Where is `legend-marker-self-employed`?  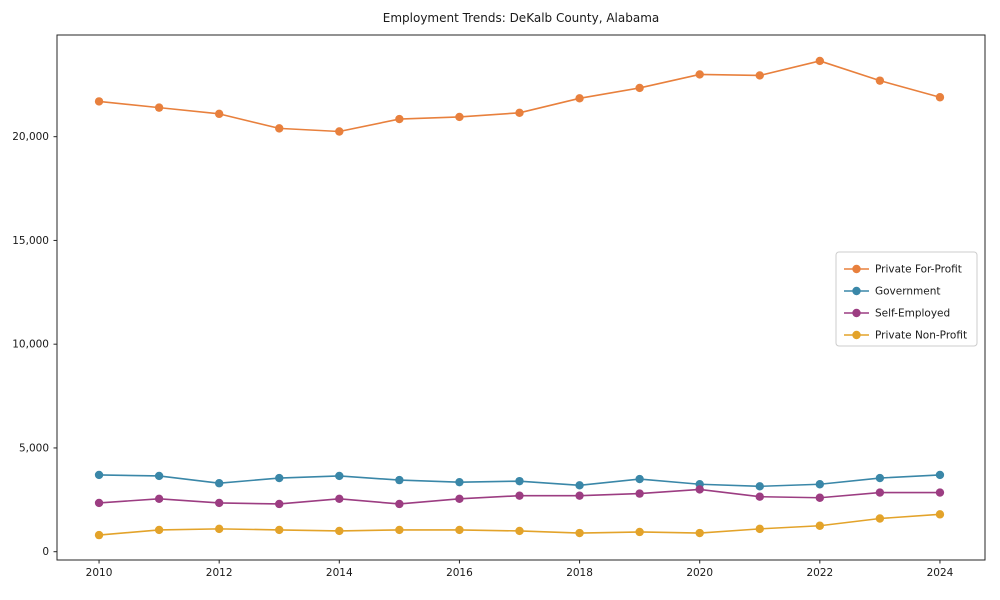
legend-marker-self-employed is located at coordinates (856, 313).